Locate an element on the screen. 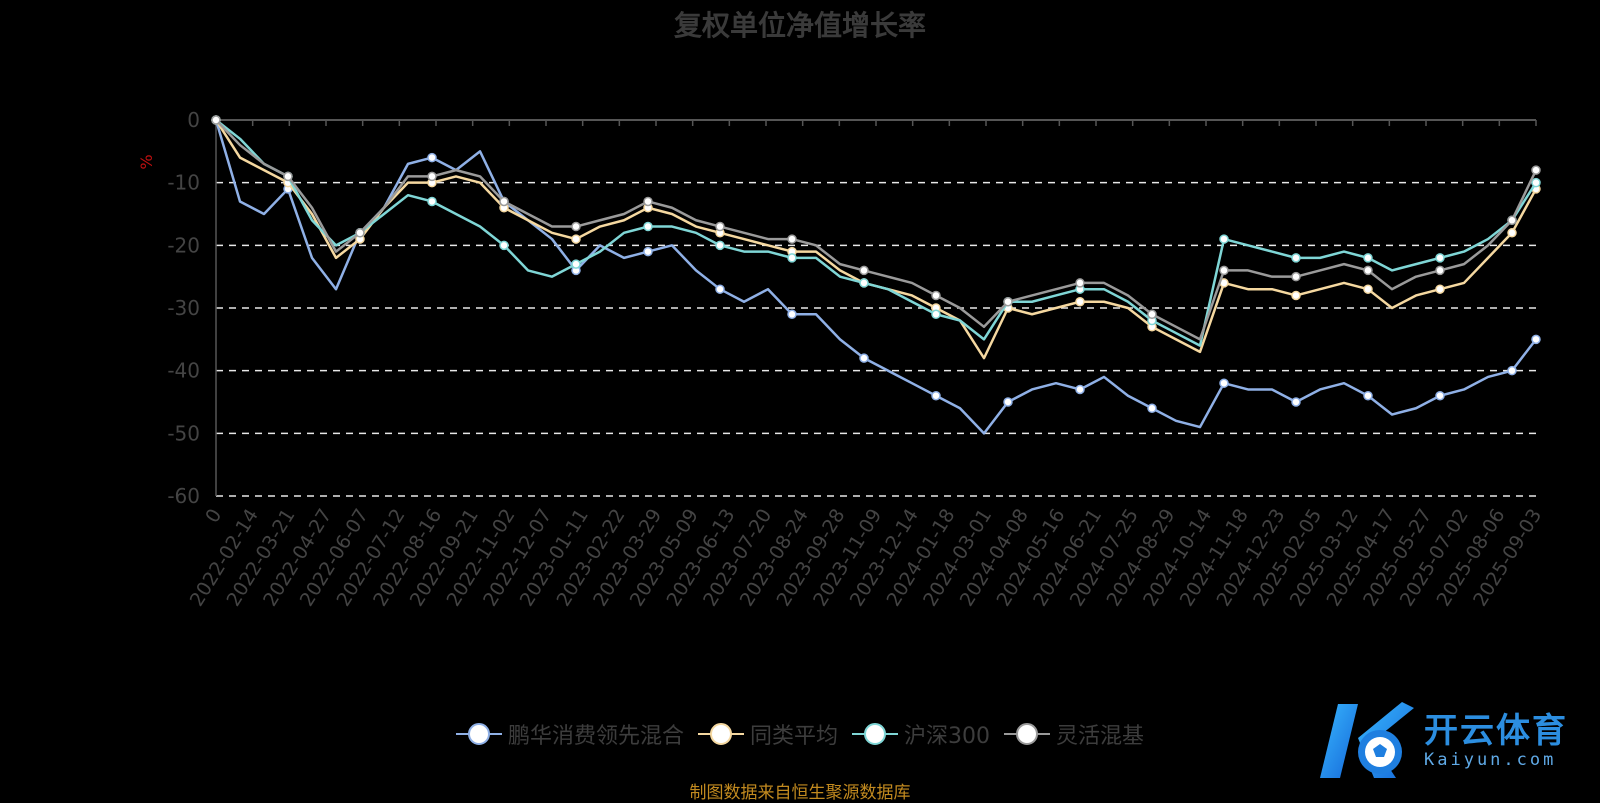 The width and height of the screenshot is (1600, 803). y-tick-label: -40 is located at coordinates (183, 371).